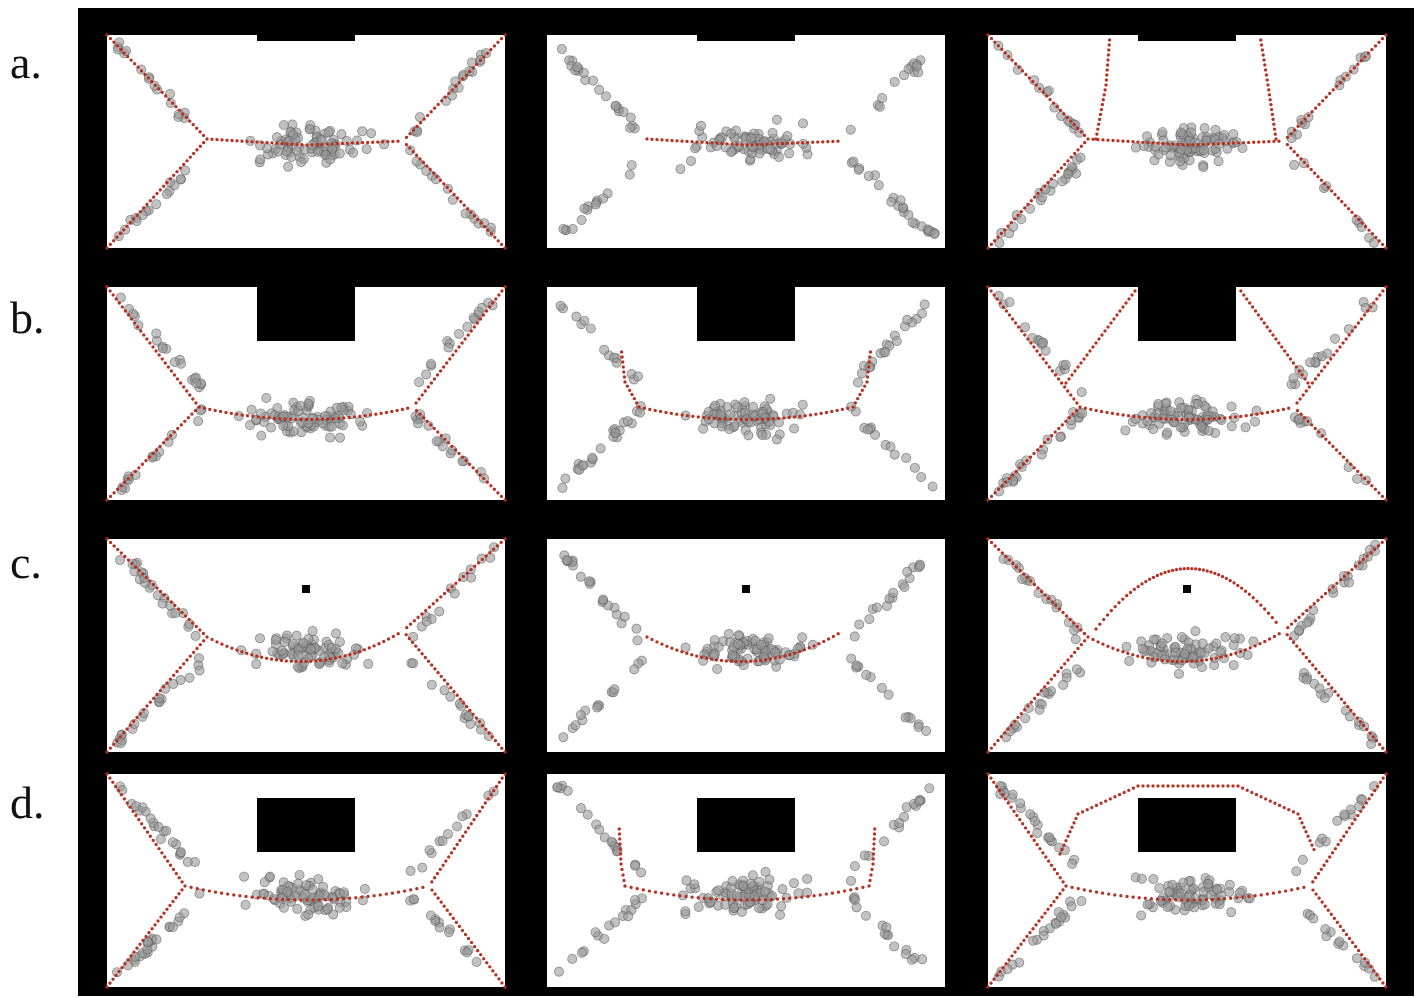 The height and width of the screenshot is (998, 1418). Describe the element at coordinates (1187, 141) in the screenshot. I see `panel-r1-c3` at that location.